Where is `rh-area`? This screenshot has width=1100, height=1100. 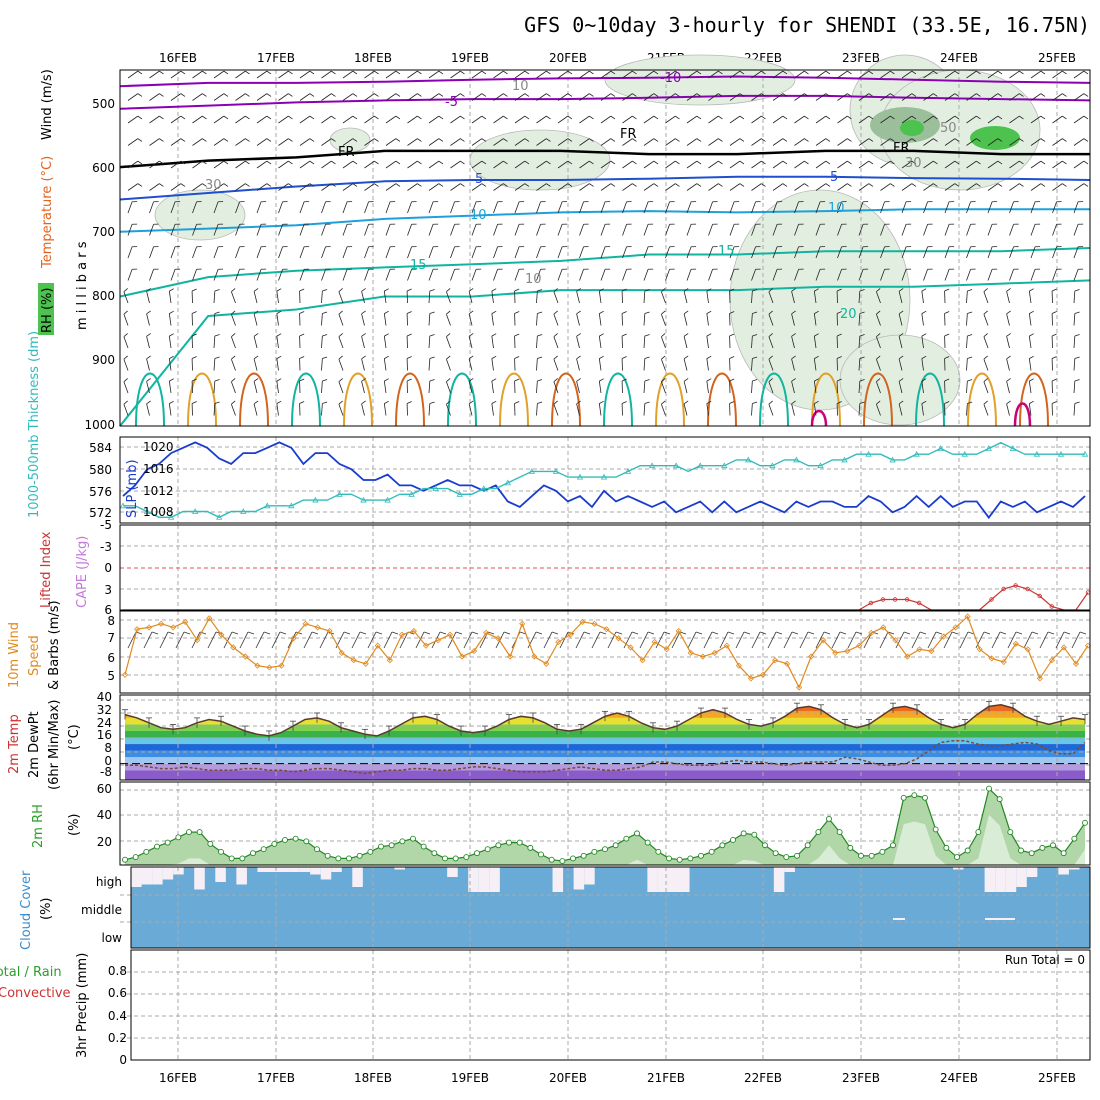
rh-area is located at coordinates (605, 825).